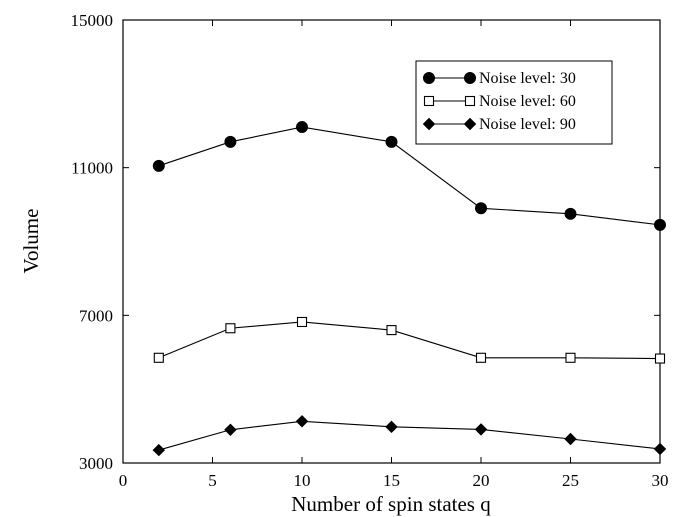 This screenshot has width=684, height=517. Describe the element at coordinates (391, 480) in the screenshot. I see `x-tick-label: 15` at that location.